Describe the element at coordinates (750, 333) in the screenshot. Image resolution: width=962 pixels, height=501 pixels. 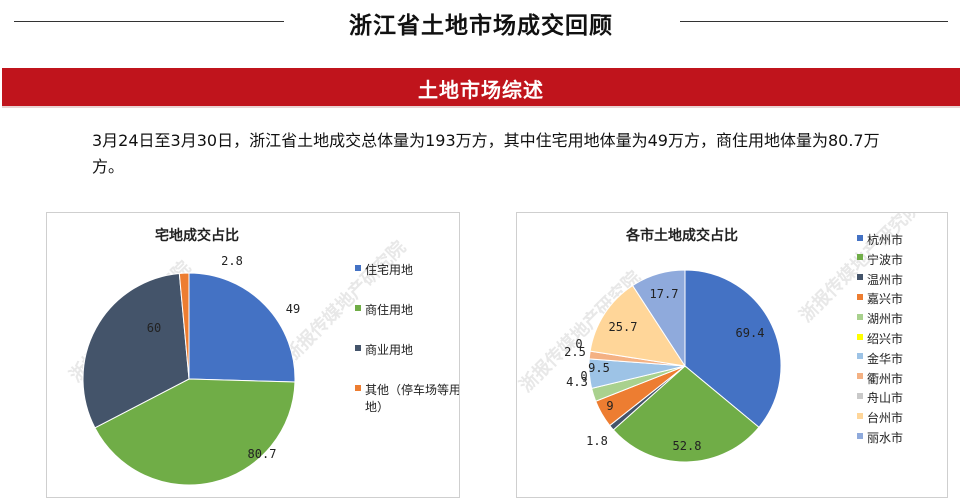
I see `slice-value-label: 69.4` at that location.